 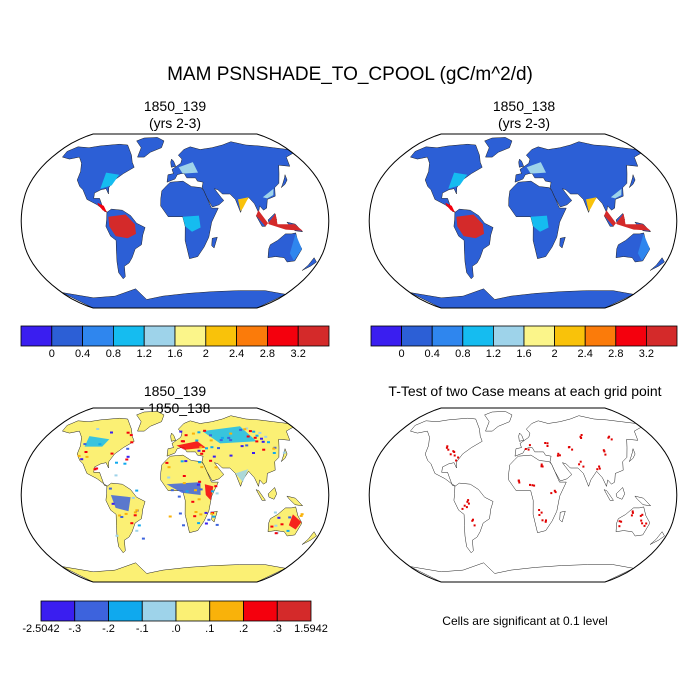 I want to click on colorbar-tick-label: 2.4, so click(x=585, y=354).